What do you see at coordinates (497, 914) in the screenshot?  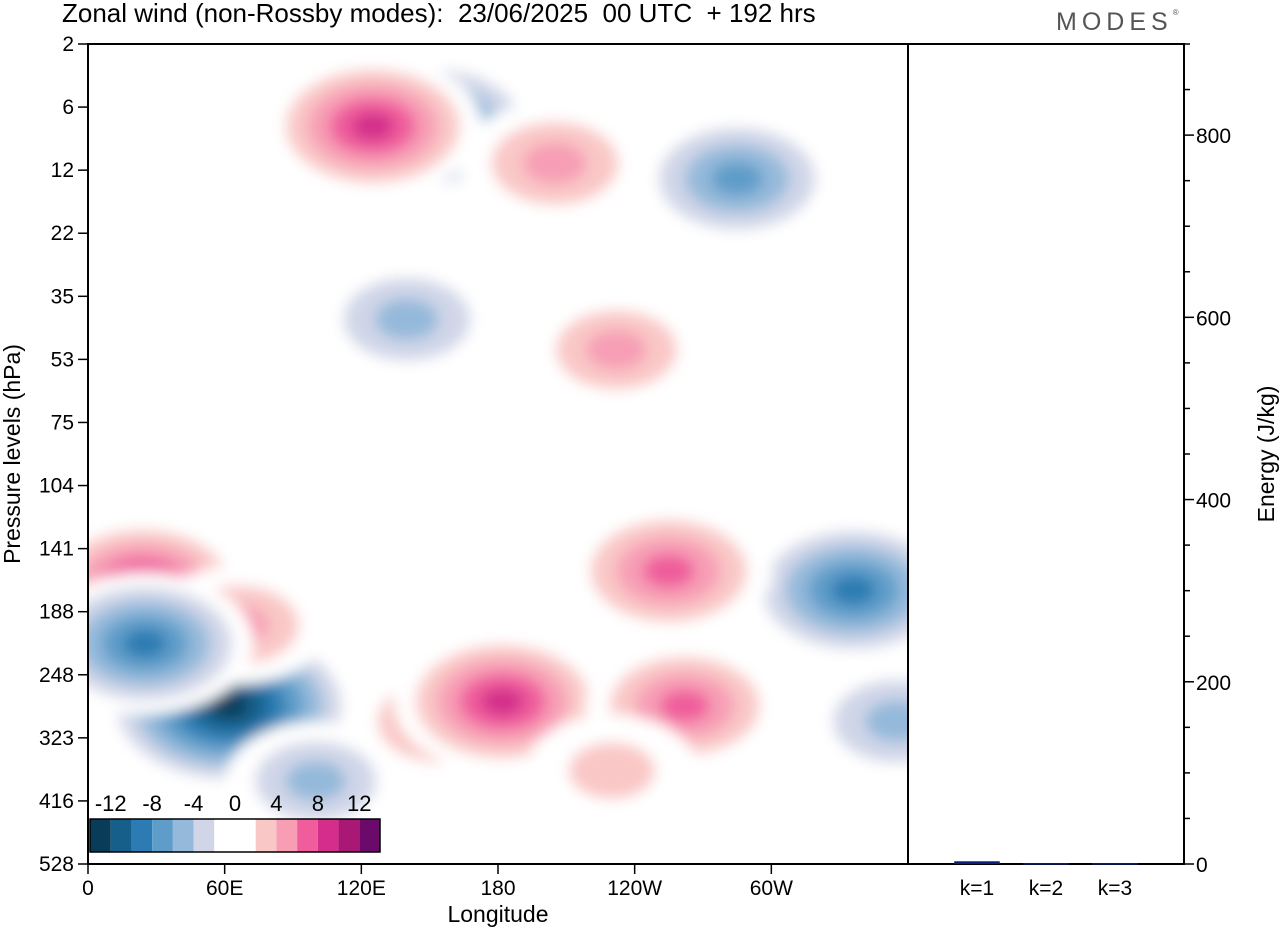 I see `x-axis-title: Longitude` at bounding box center [497, 914].